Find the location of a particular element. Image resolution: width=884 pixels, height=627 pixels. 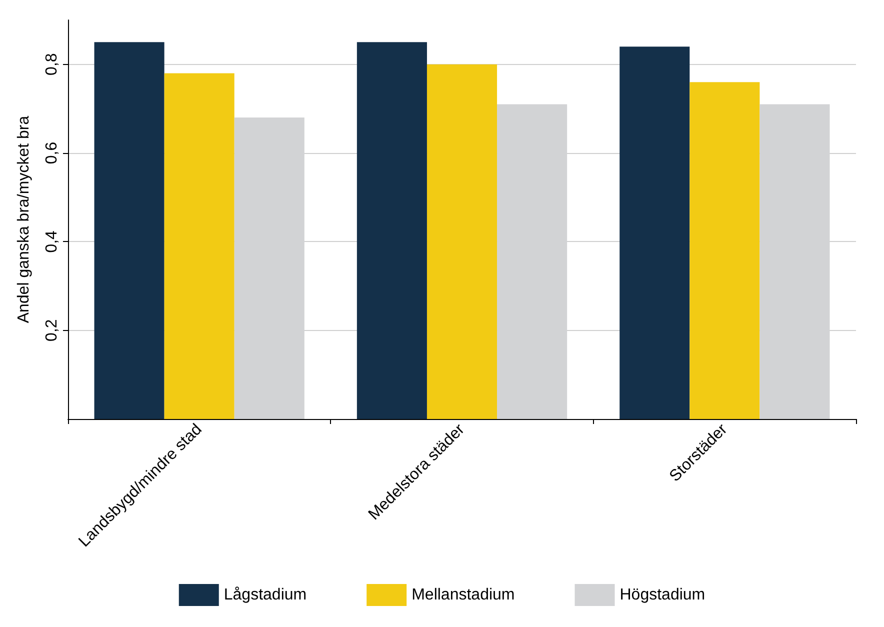

y-tick-label: 0,2 is located at coordinates (52, 330).